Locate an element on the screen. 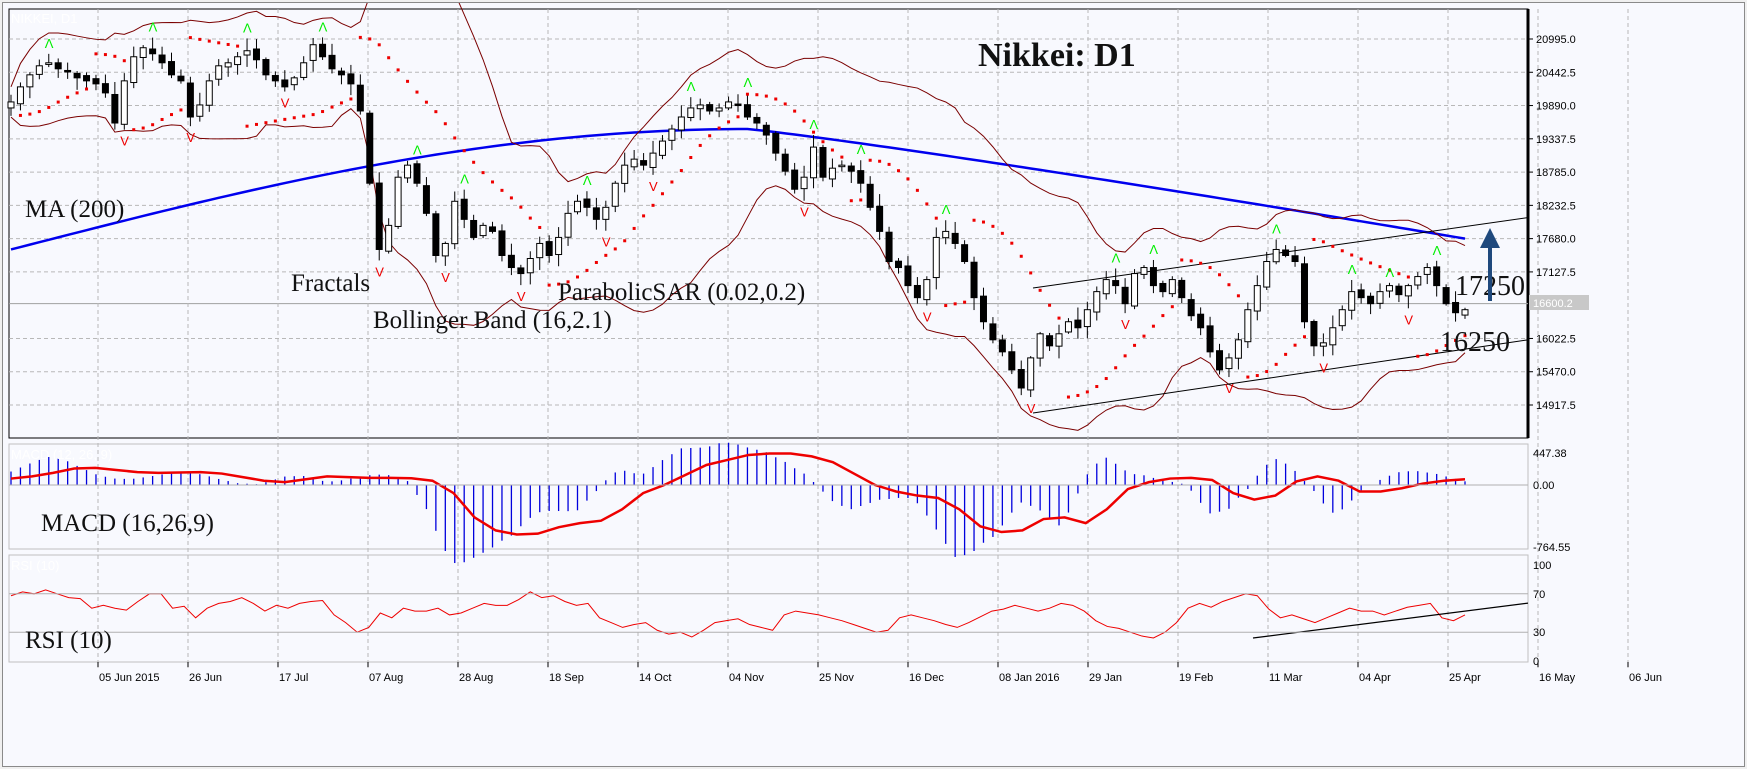  svg-text: 04 Nov is located at coordinates (746, 678).